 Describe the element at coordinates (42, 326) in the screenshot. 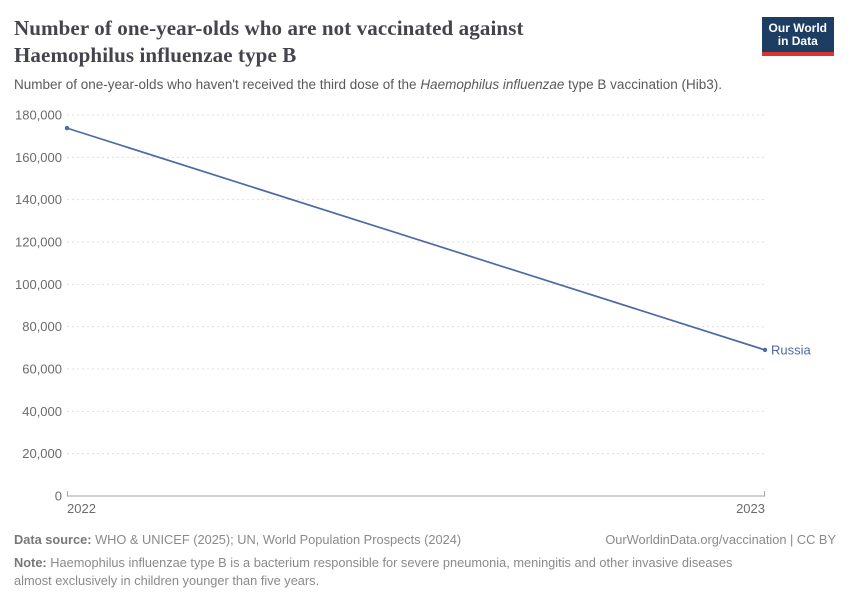

I see `y-axis-tick-label: 80,000` at that location.